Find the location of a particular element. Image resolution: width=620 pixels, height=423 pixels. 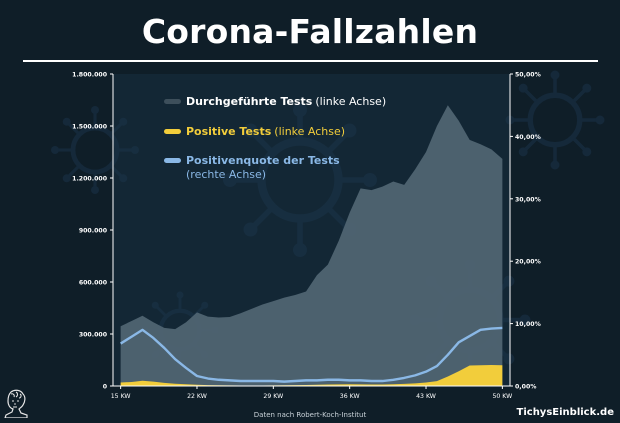

x-tick-label: 22 KW is located at coordinates (197, 396).